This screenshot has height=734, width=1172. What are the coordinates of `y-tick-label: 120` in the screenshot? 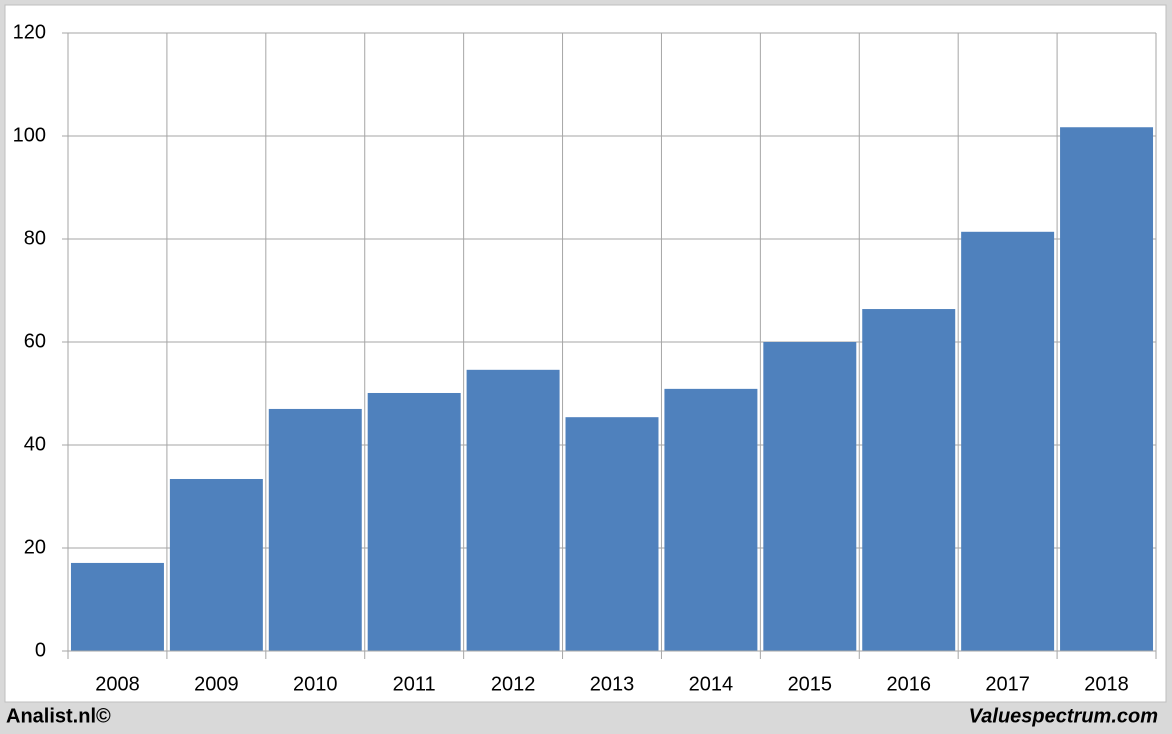 It's located at (29, 32).